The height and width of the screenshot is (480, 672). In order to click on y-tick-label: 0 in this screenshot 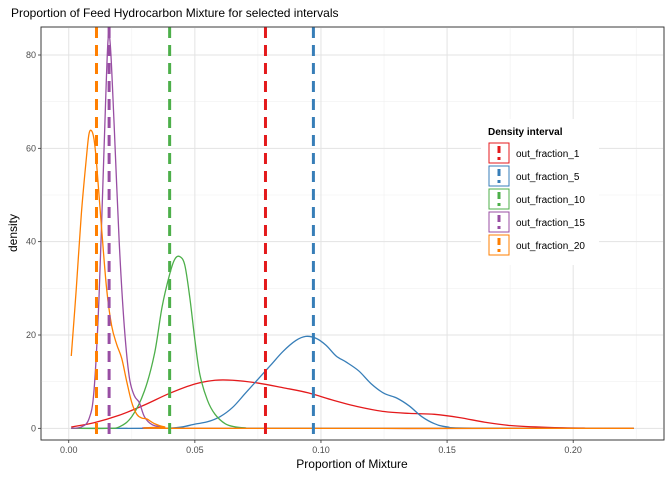, I will do `click(33, 428)`.